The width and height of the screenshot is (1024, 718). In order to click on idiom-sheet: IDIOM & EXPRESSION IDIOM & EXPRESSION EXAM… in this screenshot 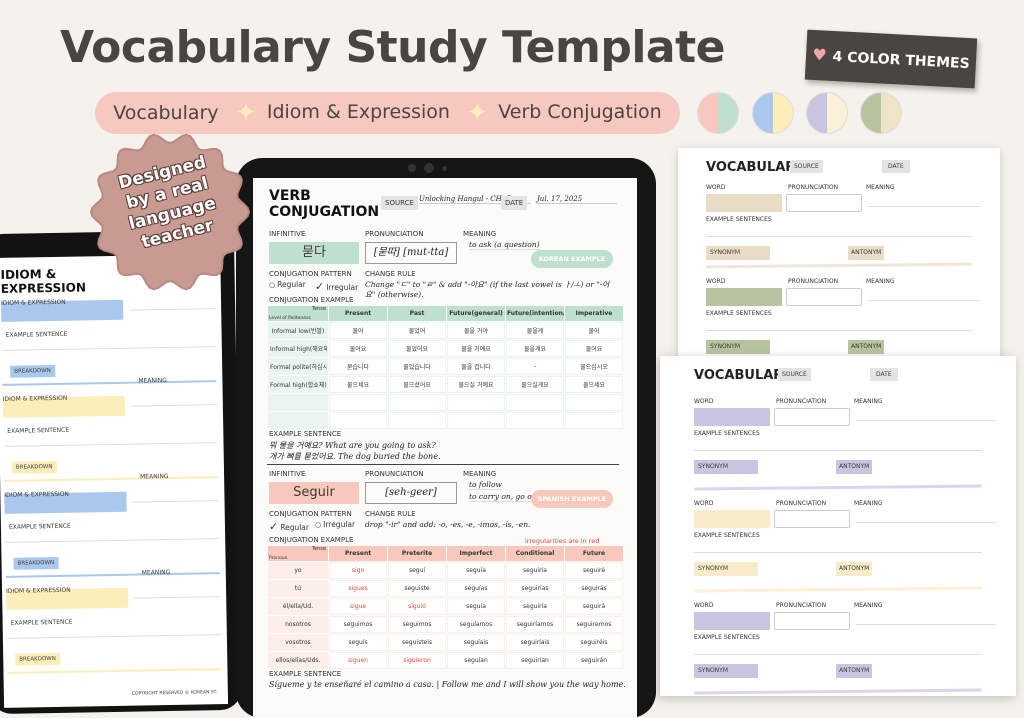, I will do `click(114, 481)`.